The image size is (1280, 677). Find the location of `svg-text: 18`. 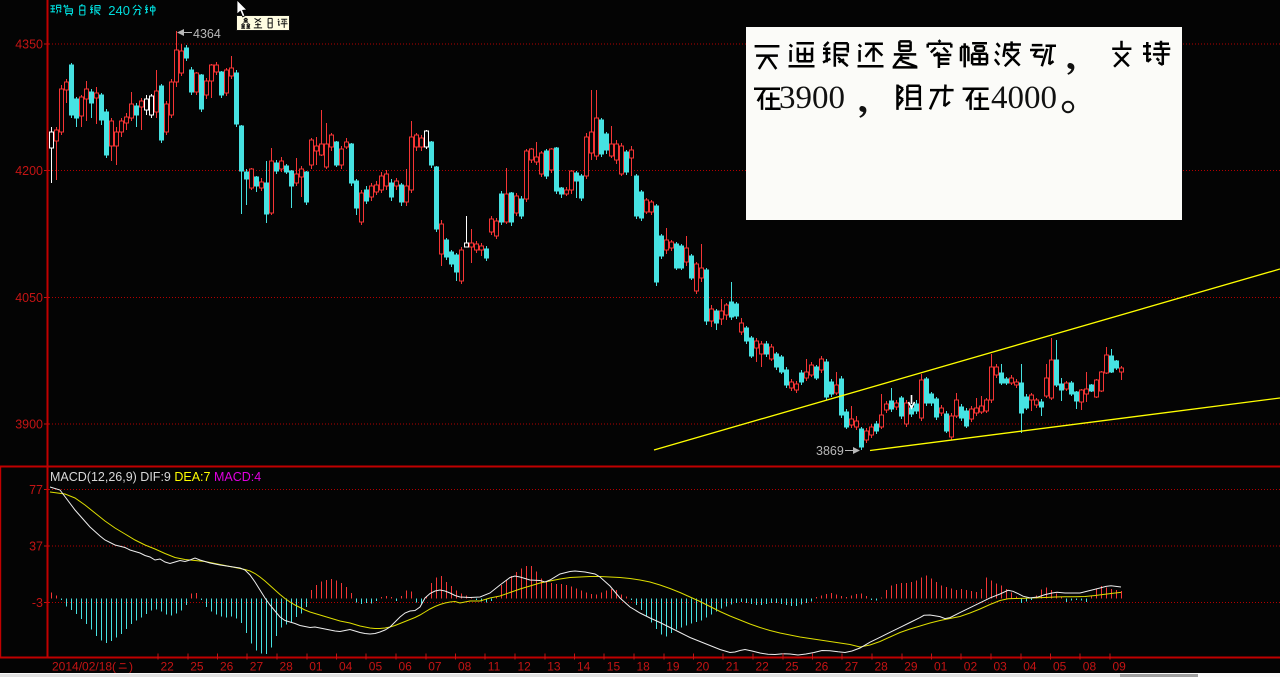

svg-text: 18 is located at coordinates (644, 667).